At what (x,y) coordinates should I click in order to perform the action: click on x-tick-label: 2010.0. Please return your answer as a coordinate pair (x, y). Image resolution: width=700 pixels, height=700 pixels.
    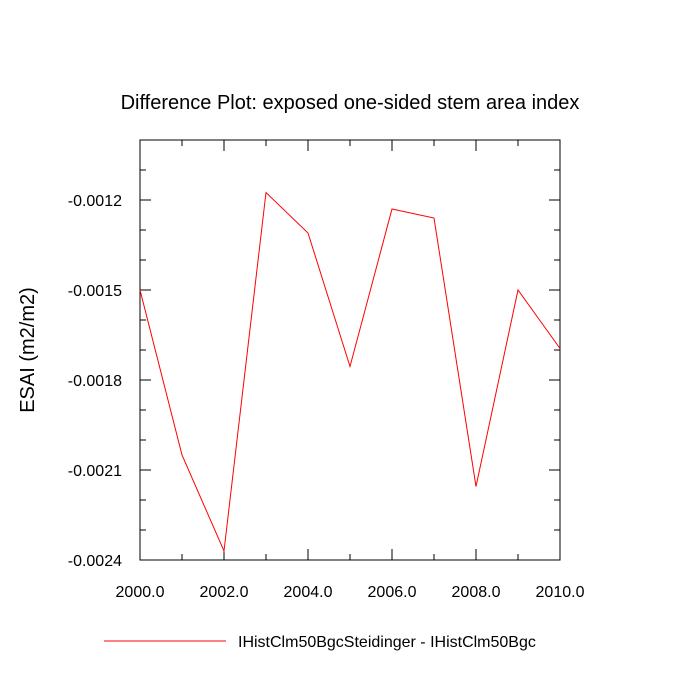
    Looking at the image, I should click on (560, 592).